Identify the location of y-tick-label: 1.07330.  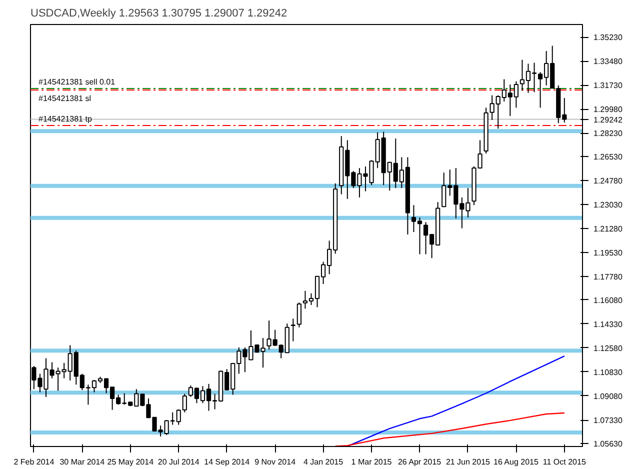
(608, 421).